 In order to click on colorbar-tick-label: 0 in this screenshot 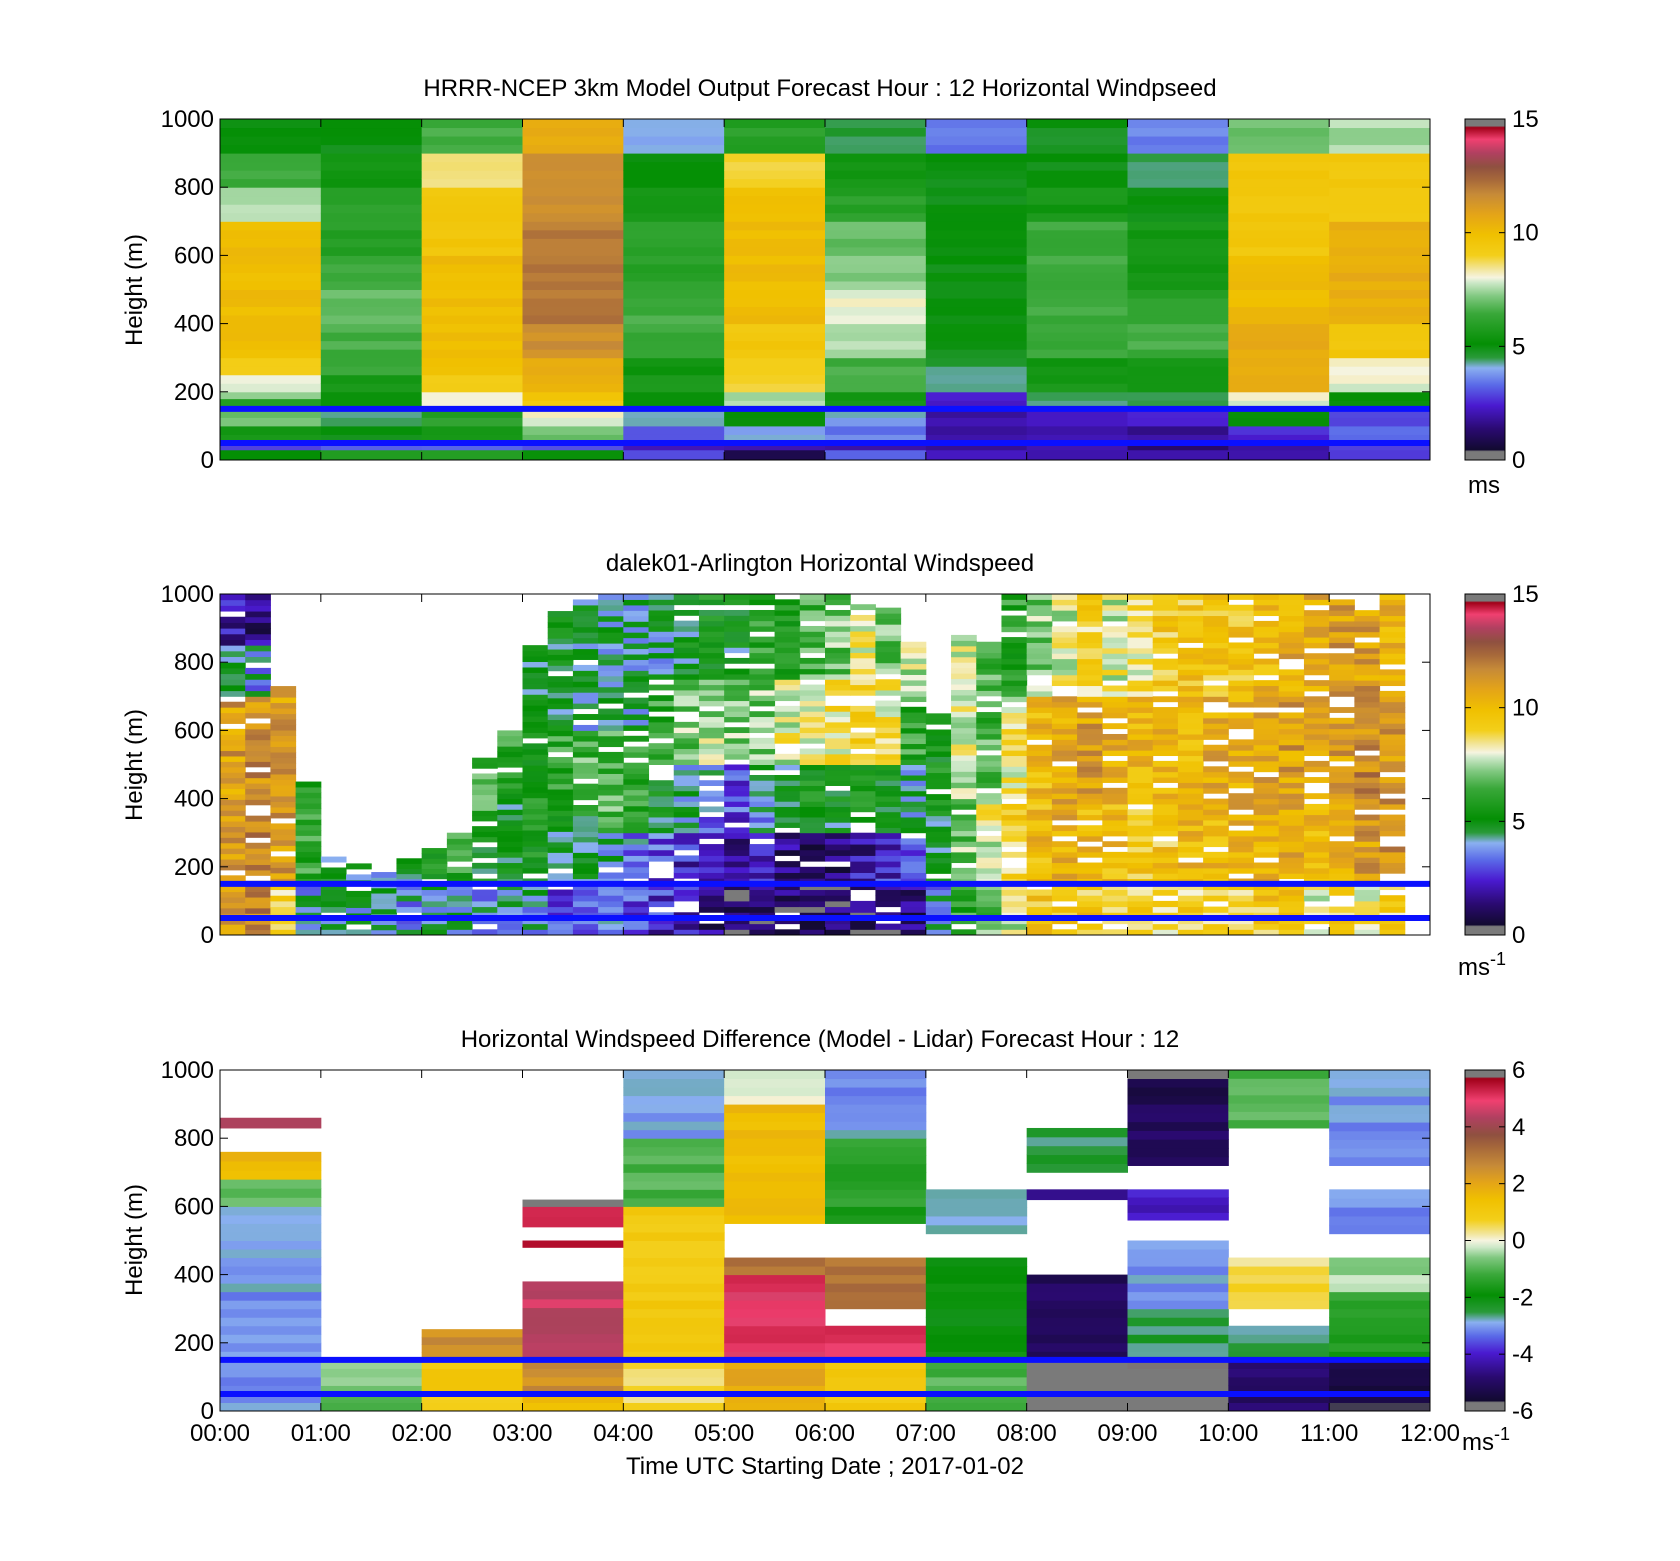, I will do `click(1518, 460)`.